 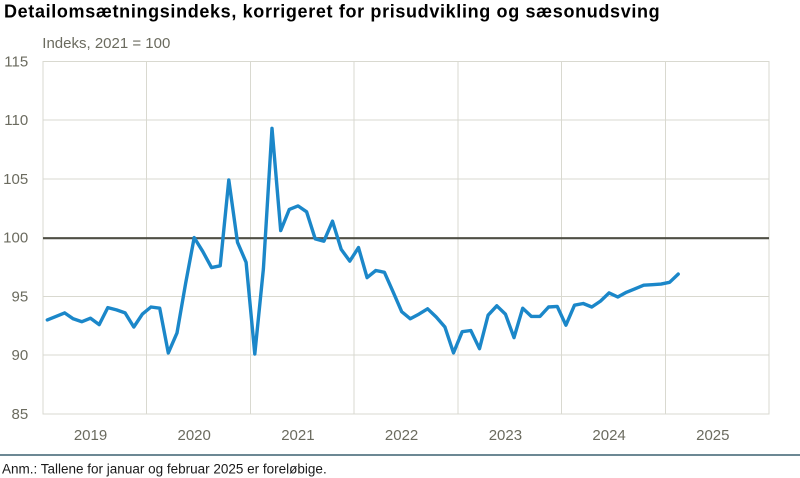 I want to click on svg-text: 90, so click(x=20, y=355).